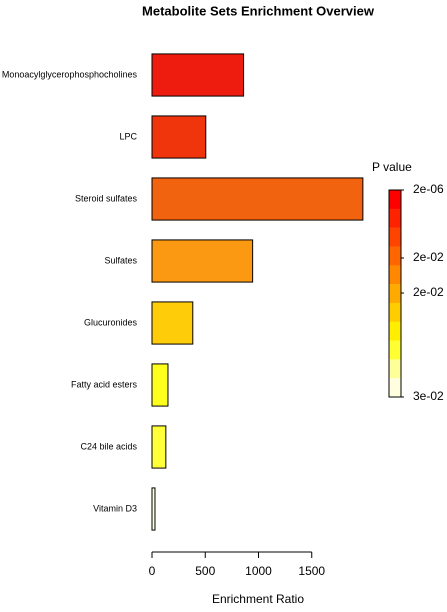  What do you see at coordinates (258, 10) in the screenshot?
I see `chart-title: Metabolite Sets Enrichment Overview` at bounding box center [258, 10].